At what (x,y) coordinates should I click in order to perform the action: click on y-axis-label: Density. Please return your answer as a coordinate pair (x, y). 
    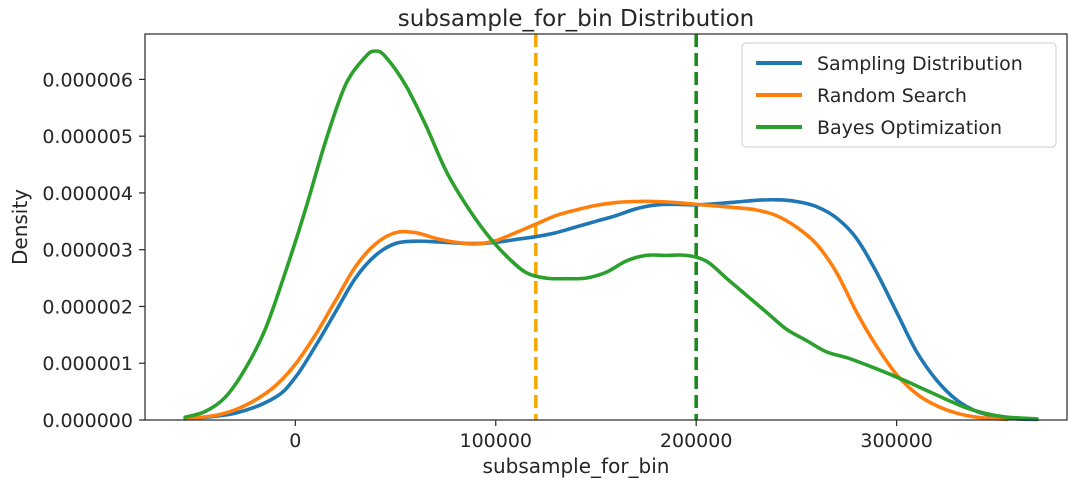
    Looking at the image, I should click on (20, 227).